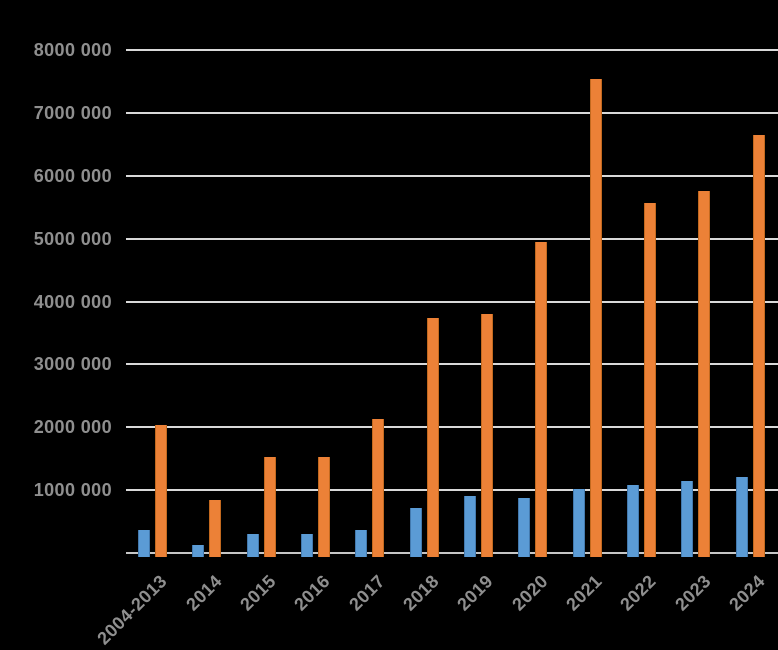 Image resolution: width=778 pixels, height=650 pixels. What do you see at coordinates (742, 517) in the screenshot?
I see `bar-2024-series-blue` at bounding box center [742, 517].